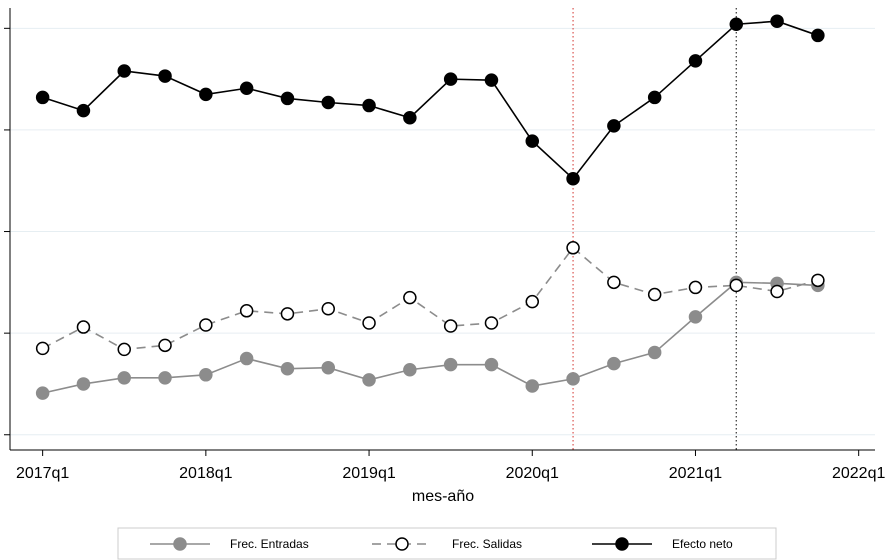 The height and width of the screenshot is (560, 892). What do you see at coordinates (443, 496) in the screenshot?
I see `x-axis-title: mes-año` at bounding box center [443, 496].